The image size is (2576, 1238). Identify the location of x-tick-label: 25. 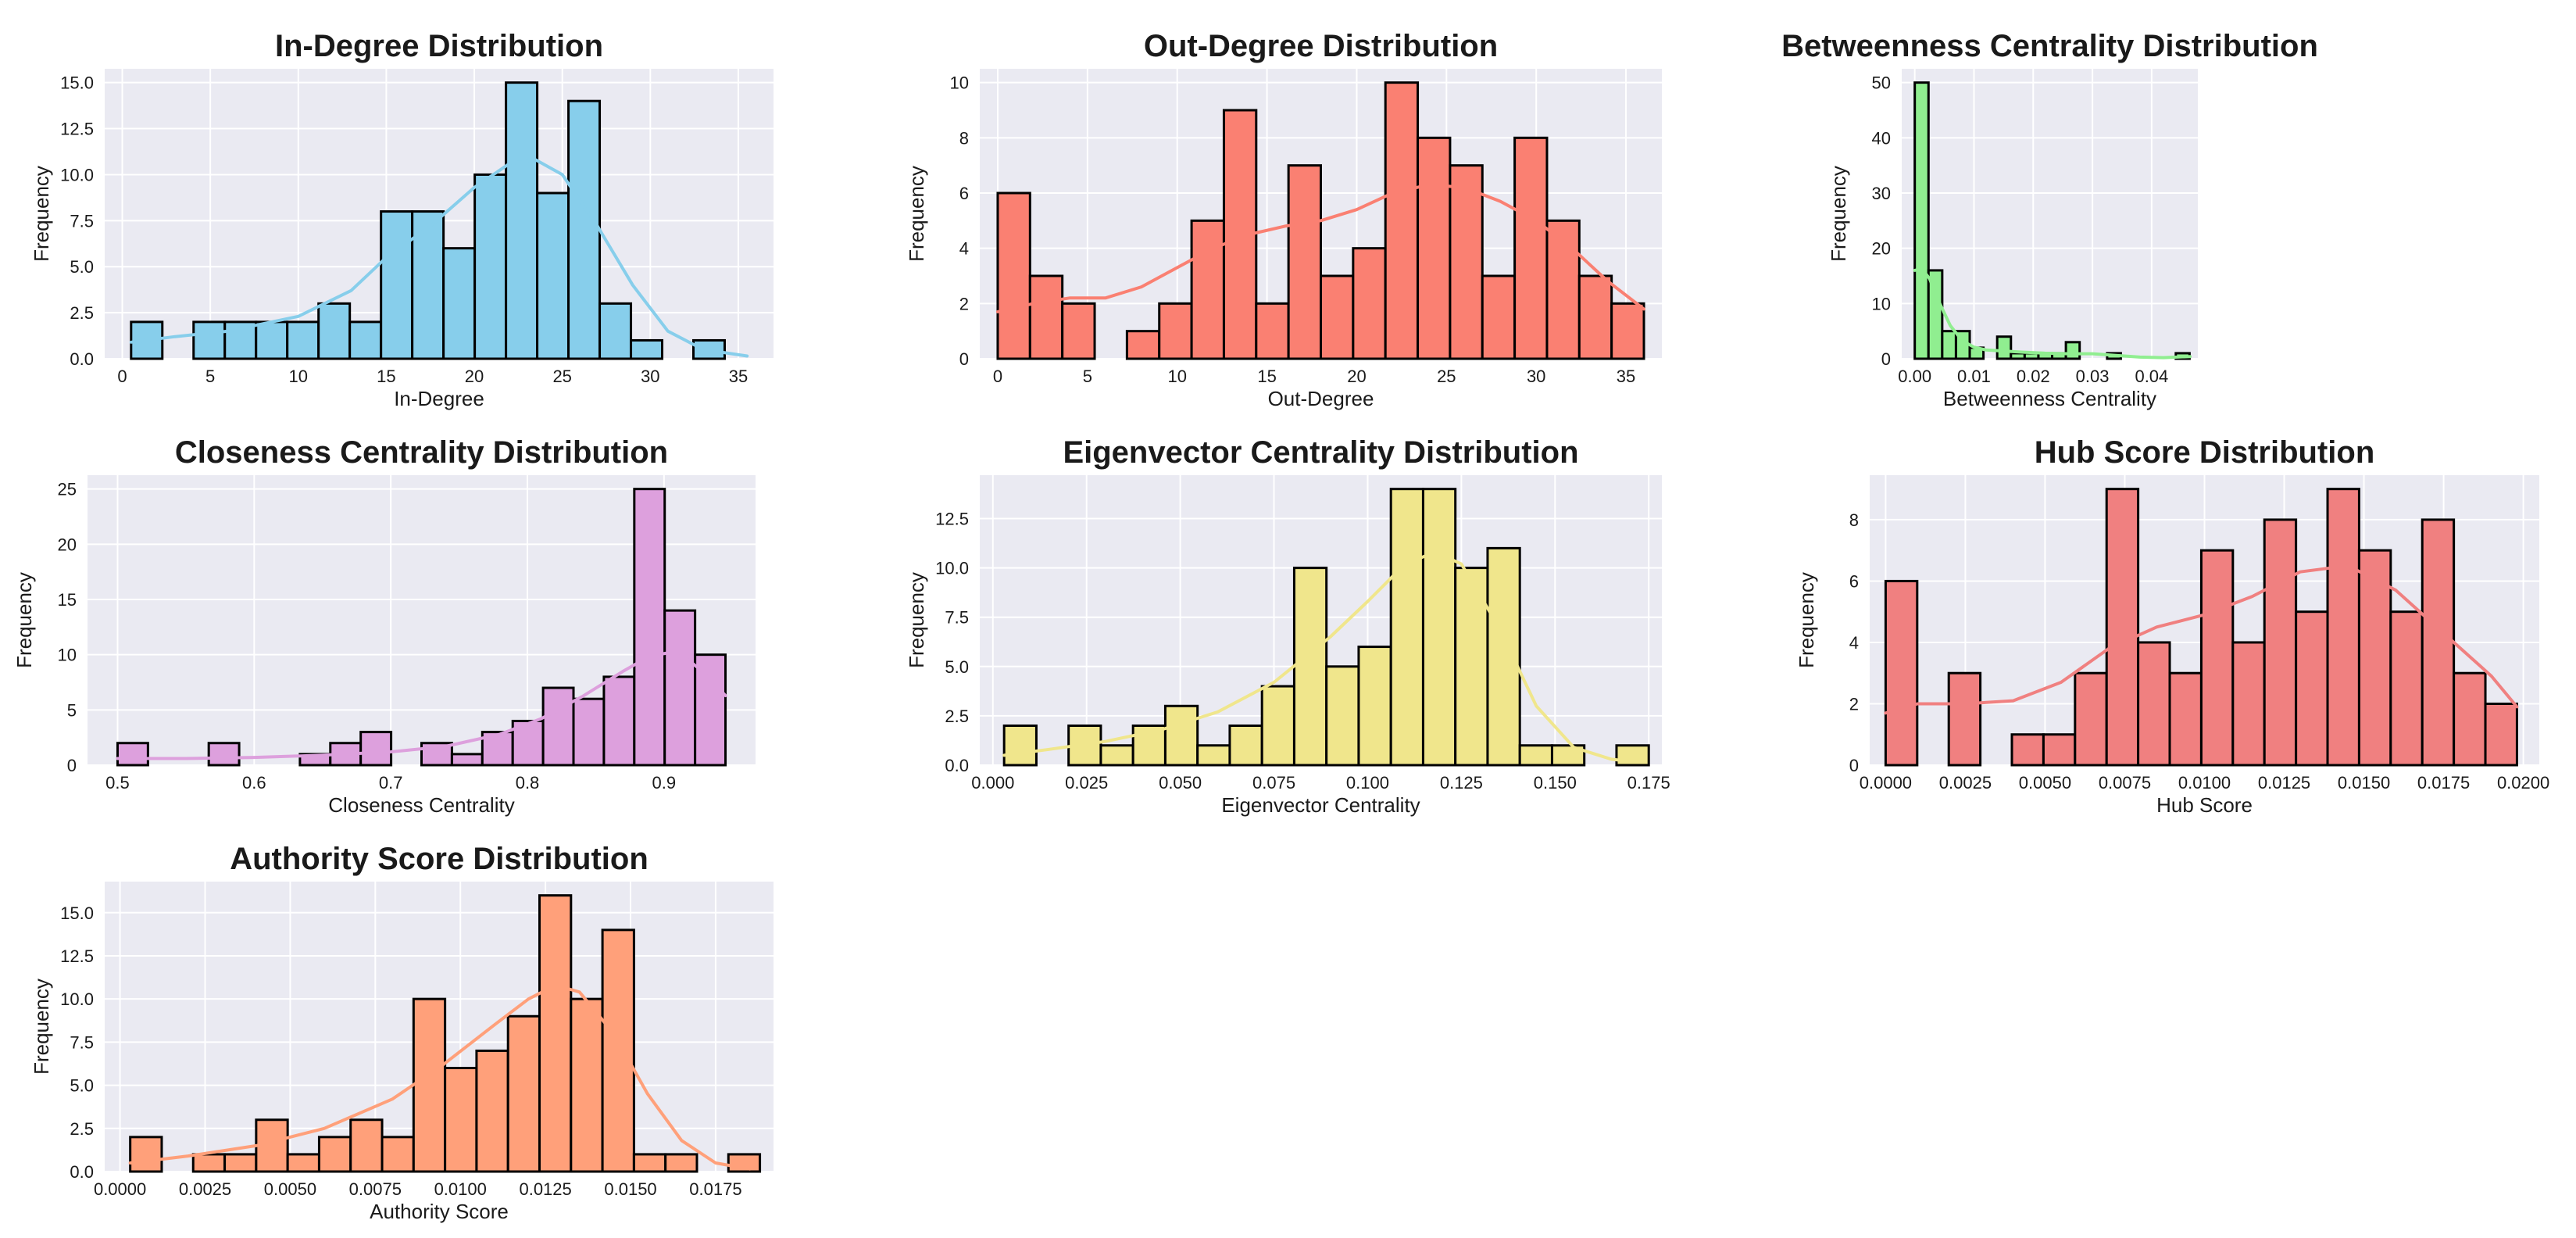
(1447, 376).